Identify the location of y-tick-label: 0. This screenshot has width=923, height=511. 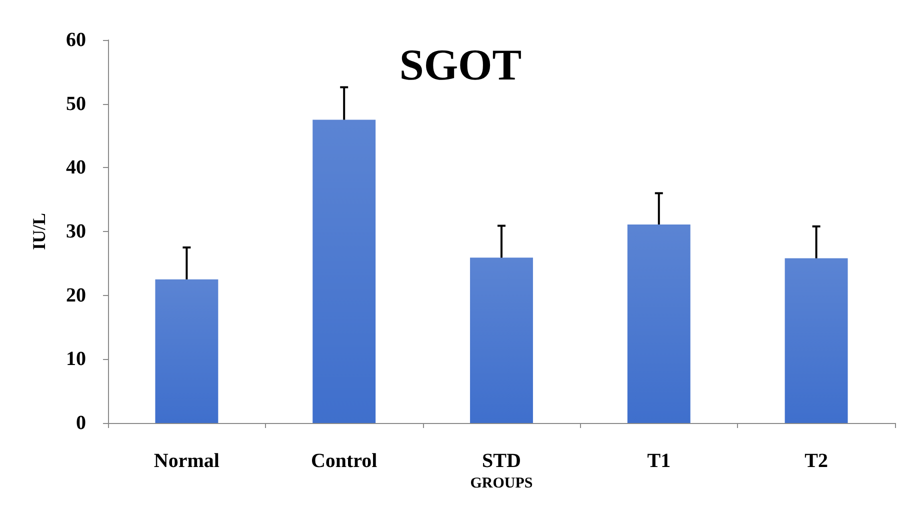
(81, 423).